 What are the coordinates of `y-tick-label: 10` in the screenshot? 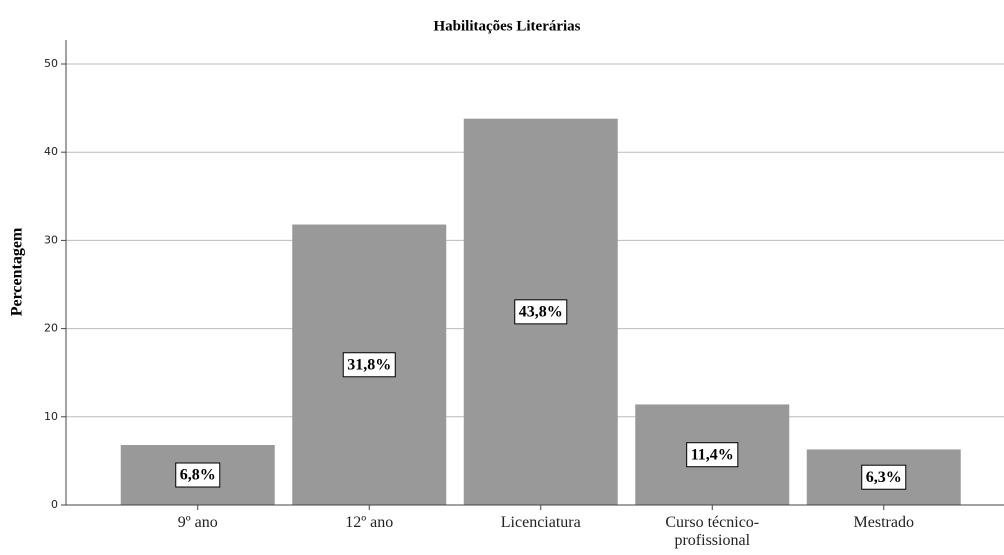 It's located at (51, 416).